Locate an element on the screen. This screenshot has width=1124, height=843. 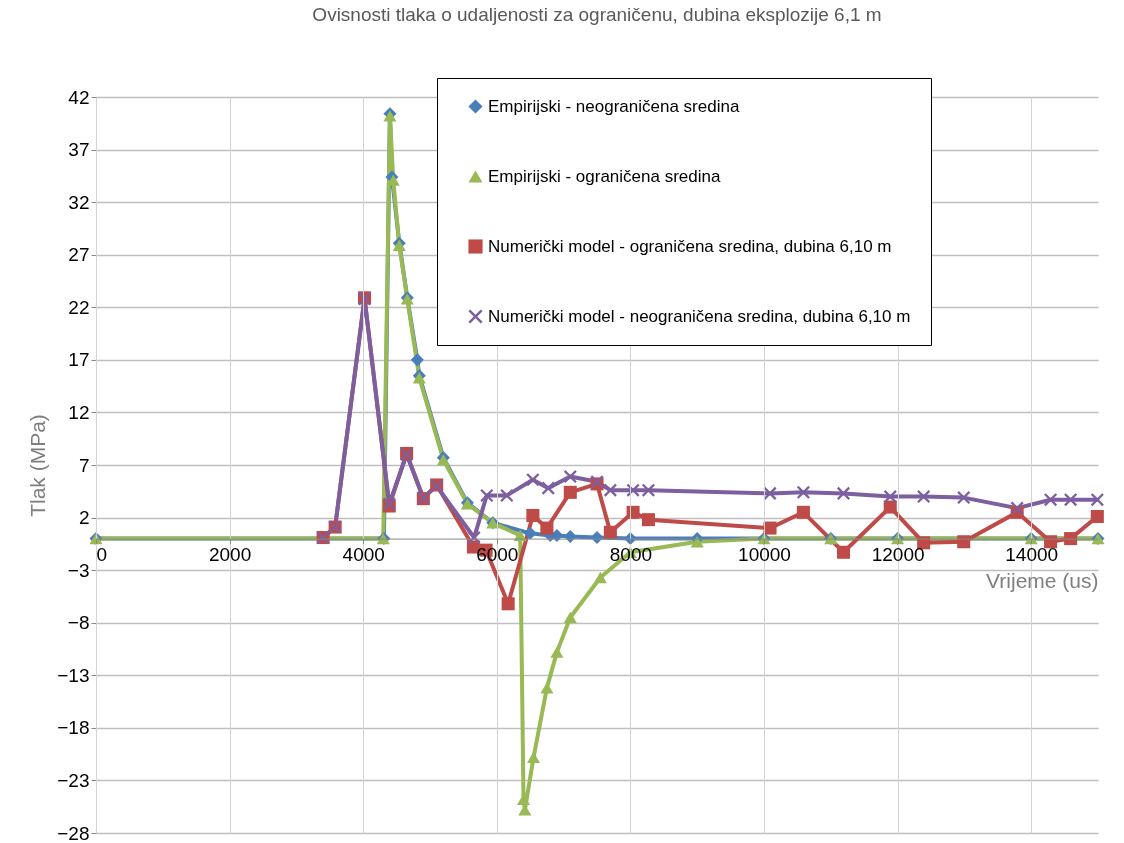
y-tick-label: −23 is located at coordinates (73, 780).